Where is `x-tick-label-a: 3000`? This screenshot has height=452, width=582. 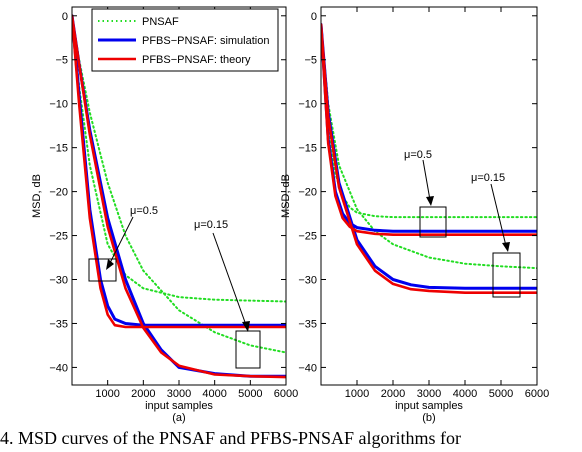 x-tick-label-a: 3000 is located at coordinates (179, 394).